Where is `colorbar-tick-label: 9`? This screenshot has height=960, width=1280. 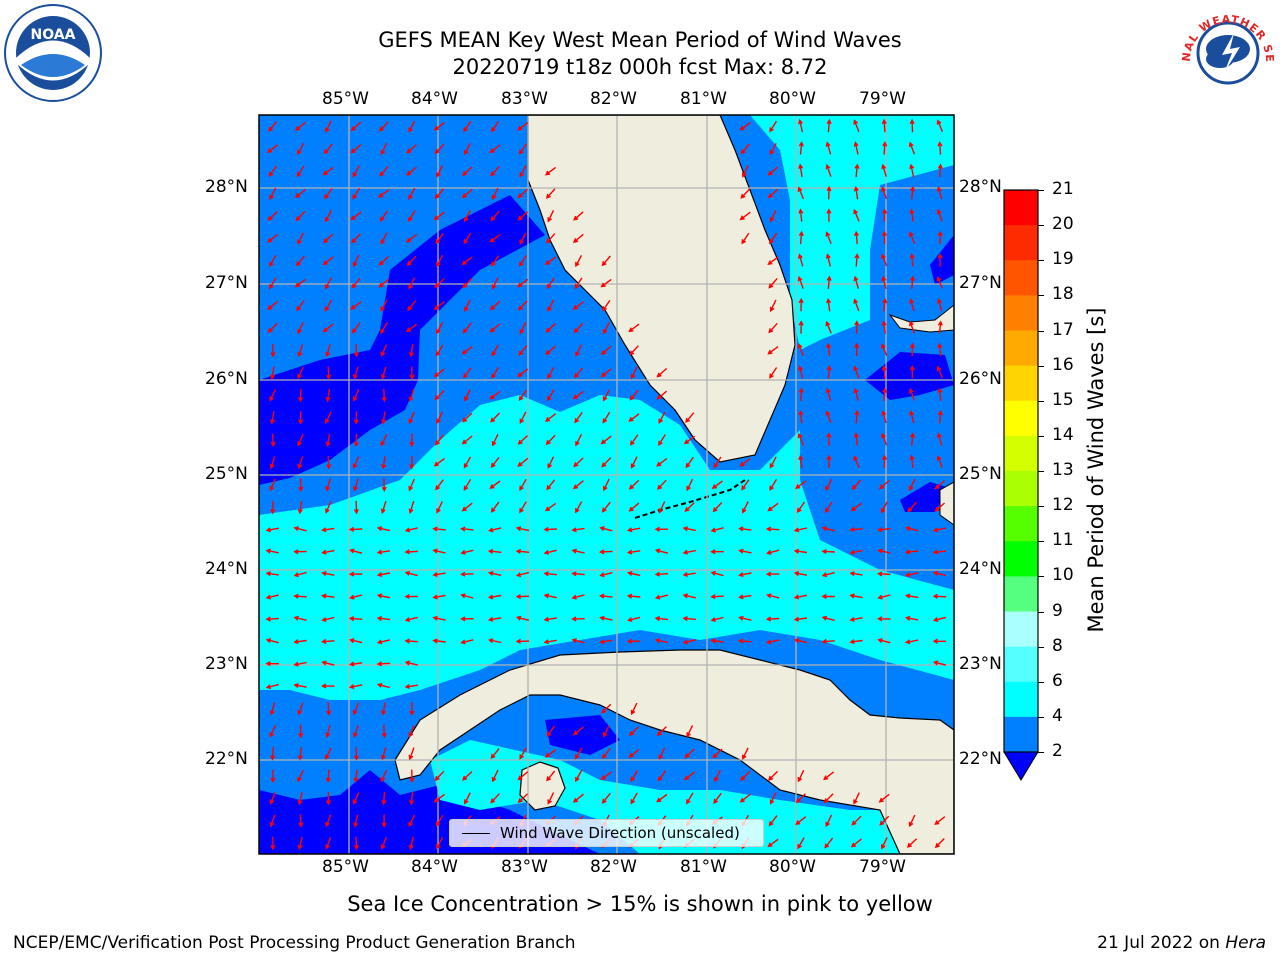 colorbar-tick-label: 9 is located at coordinates (1057, 610).